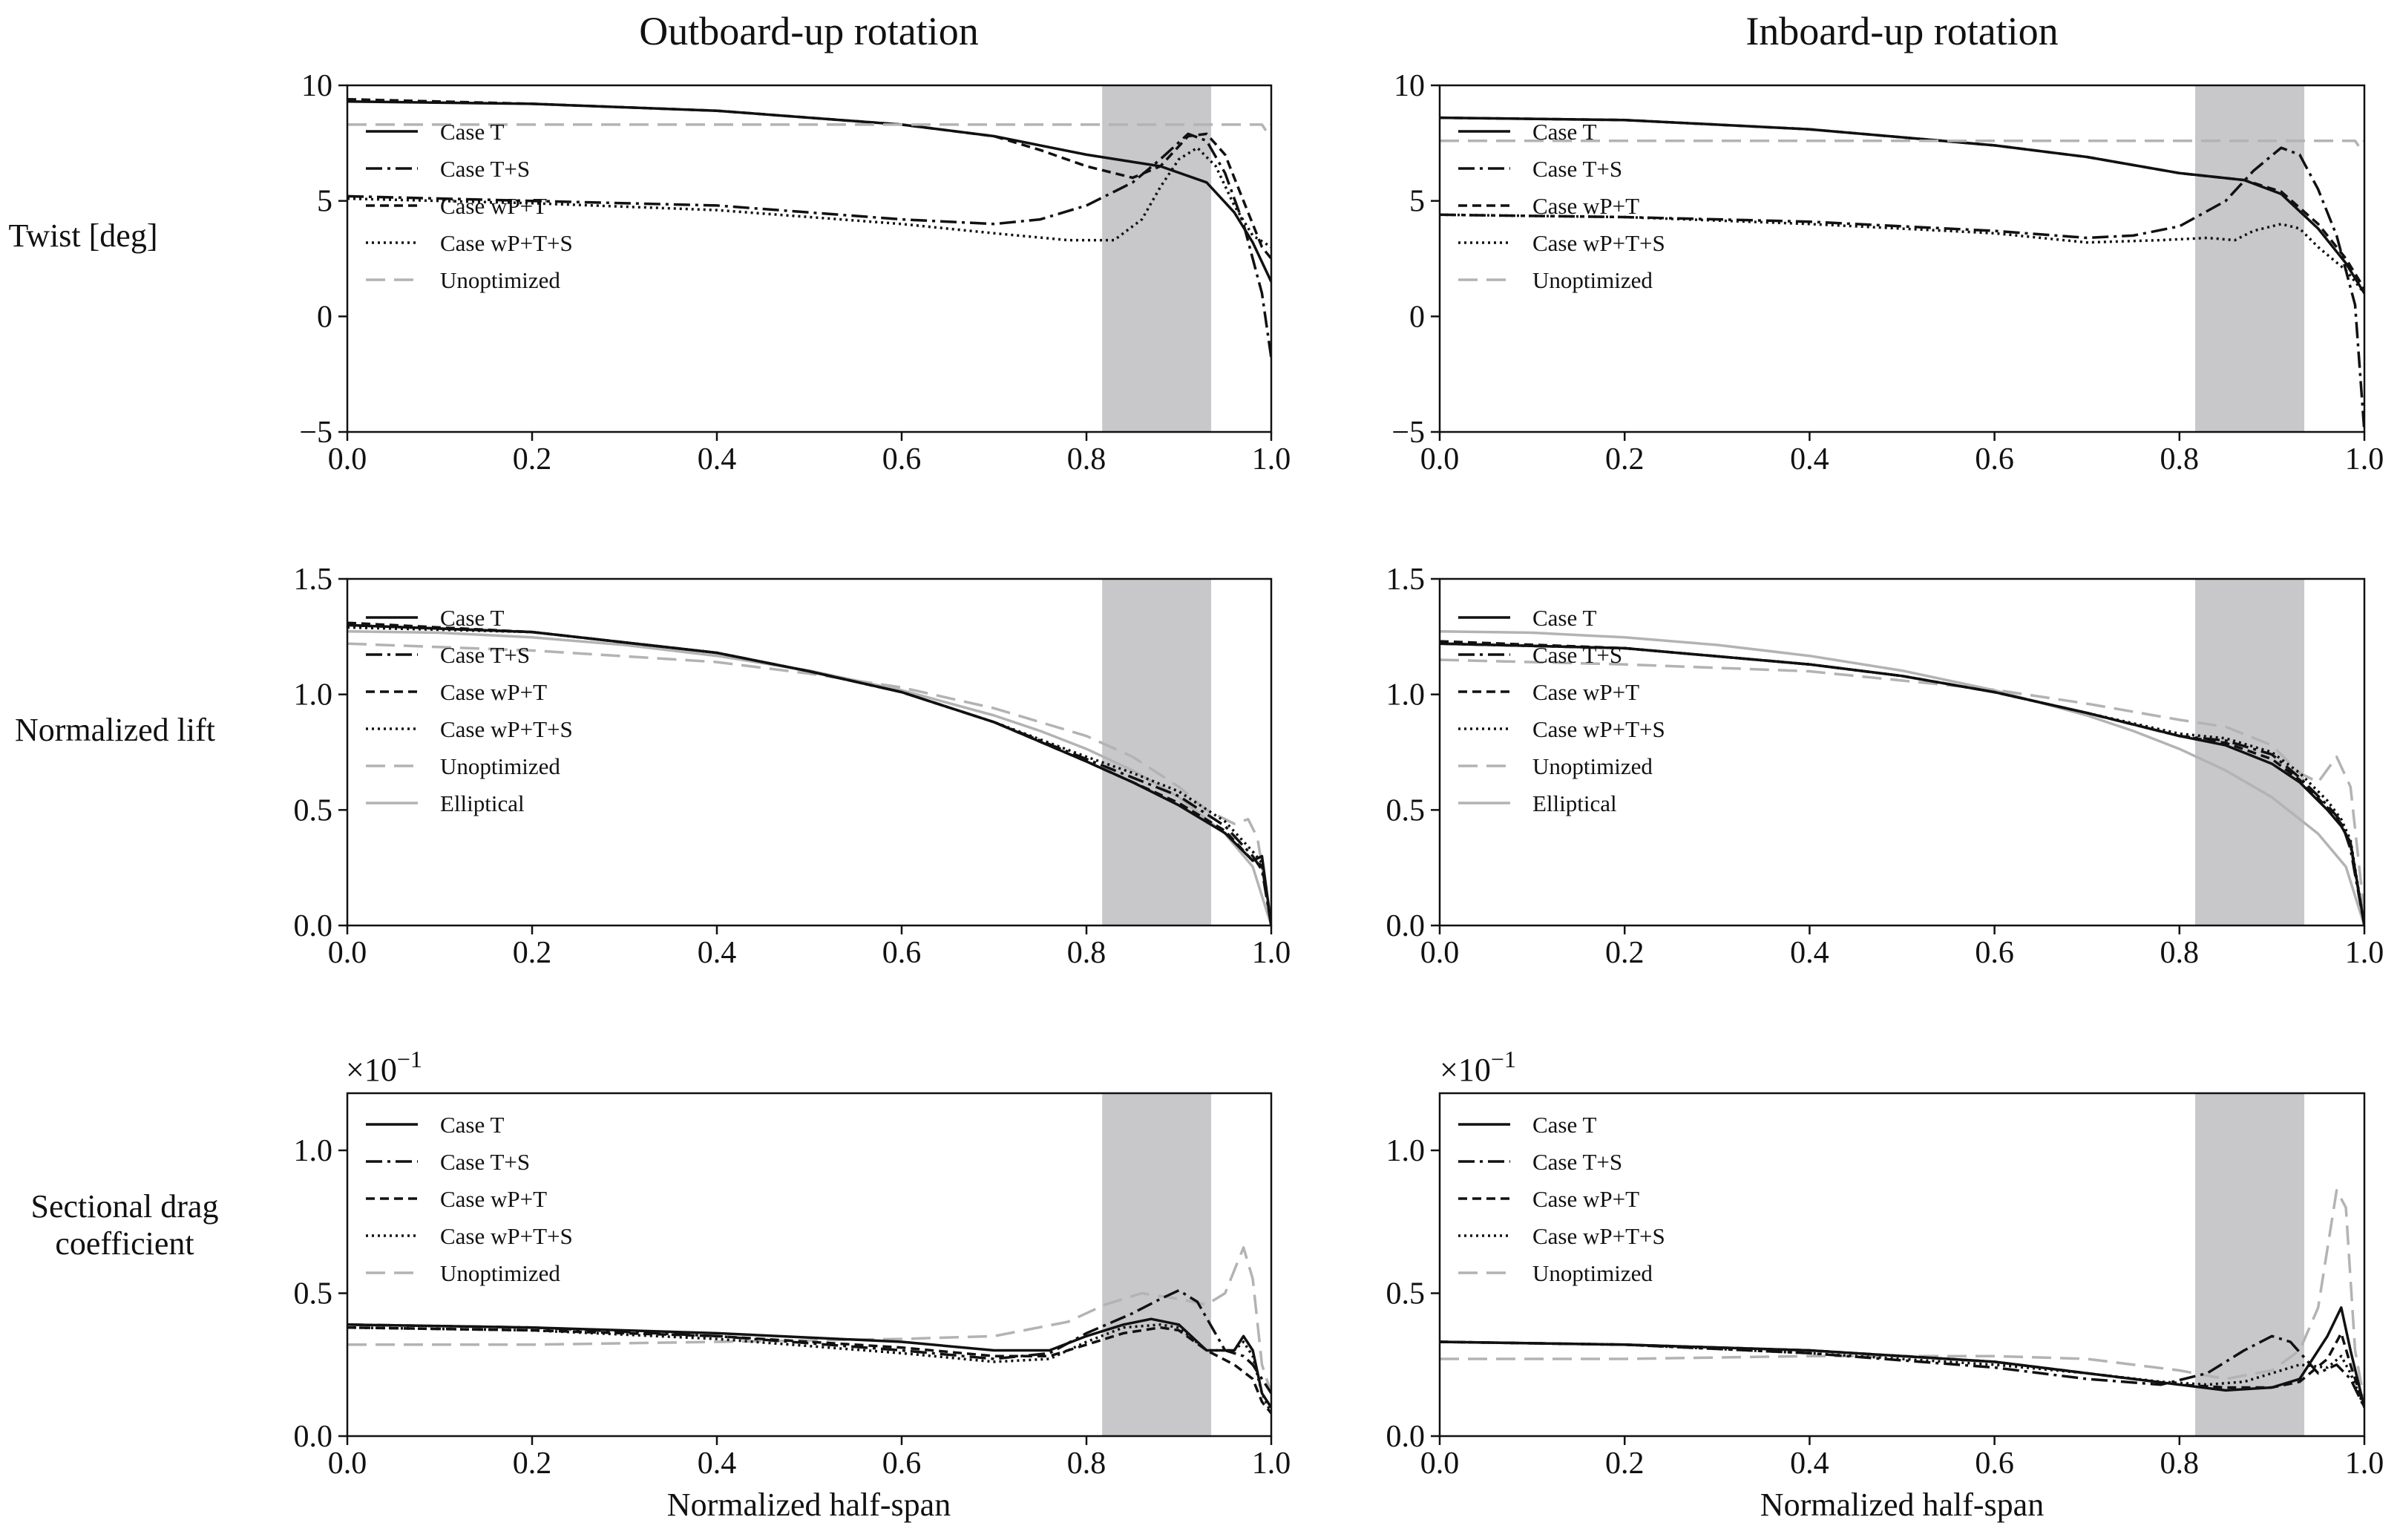  I want to click on row-label-lift: Normalized lift, so click(115, 730).